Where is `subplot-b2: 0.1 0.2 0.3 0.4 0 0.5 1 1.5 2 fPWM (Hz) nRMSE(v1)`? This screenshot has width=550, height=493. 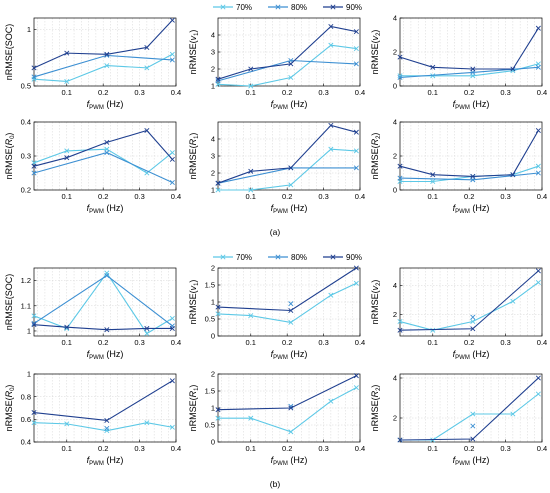 subplot-b2: 0.1 0.2 0.3 0.4 0 0.5 1 1.5 2 fPWM (Hz) nRMSE(v1) is located at coordinates (276, 312).